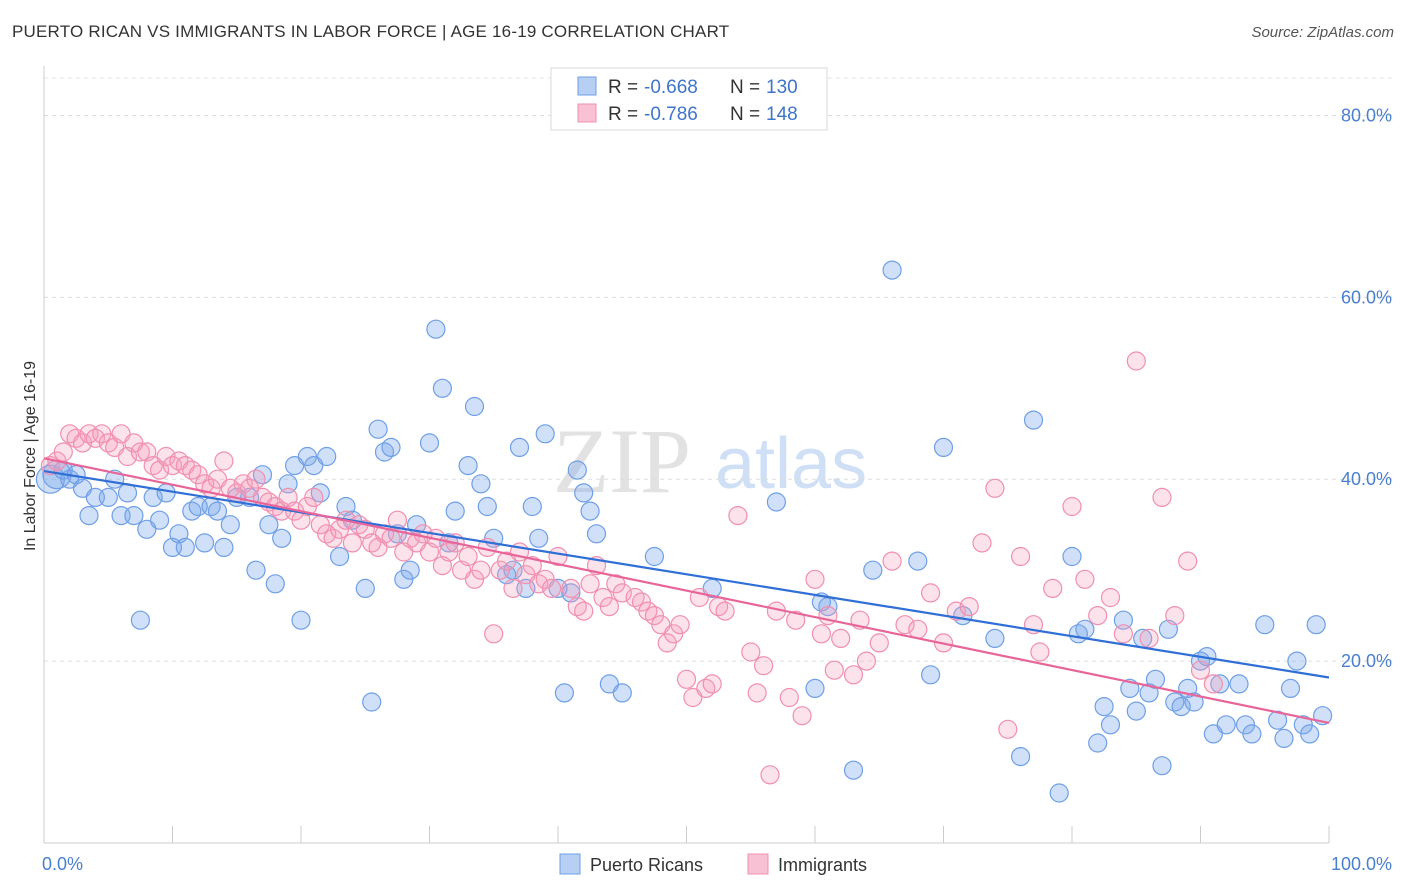 This screenshot has width=1406, height=892. What do you see at coordinates (1366, 115) in the screenshot?
I see `y-tick-label-80: 80.0%` at bounding box center [1366, 115].